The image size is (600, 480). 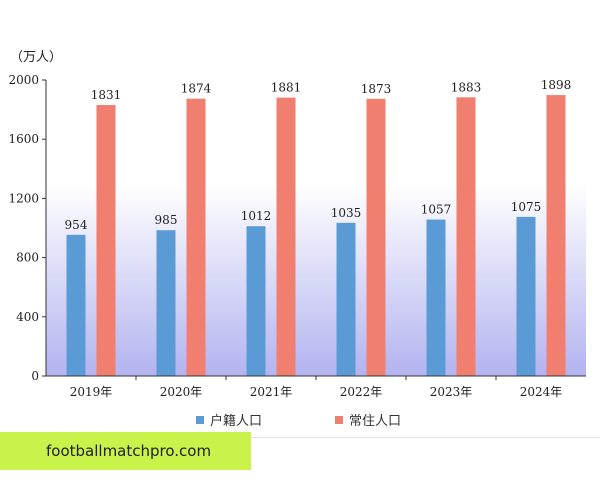 I want to click on data-label: 1012, so click(x=256, y=216).